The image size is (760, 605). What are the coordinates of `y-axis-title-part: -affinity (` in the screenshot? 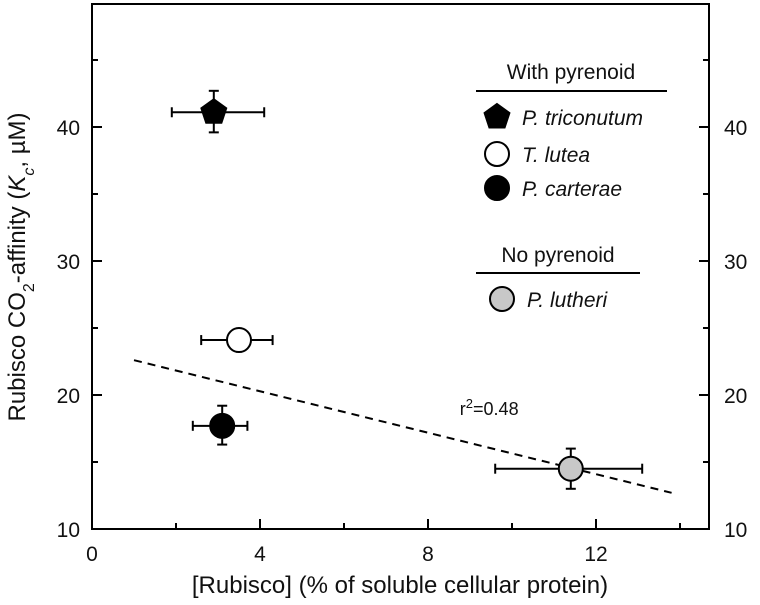 It's located at (17, 238).